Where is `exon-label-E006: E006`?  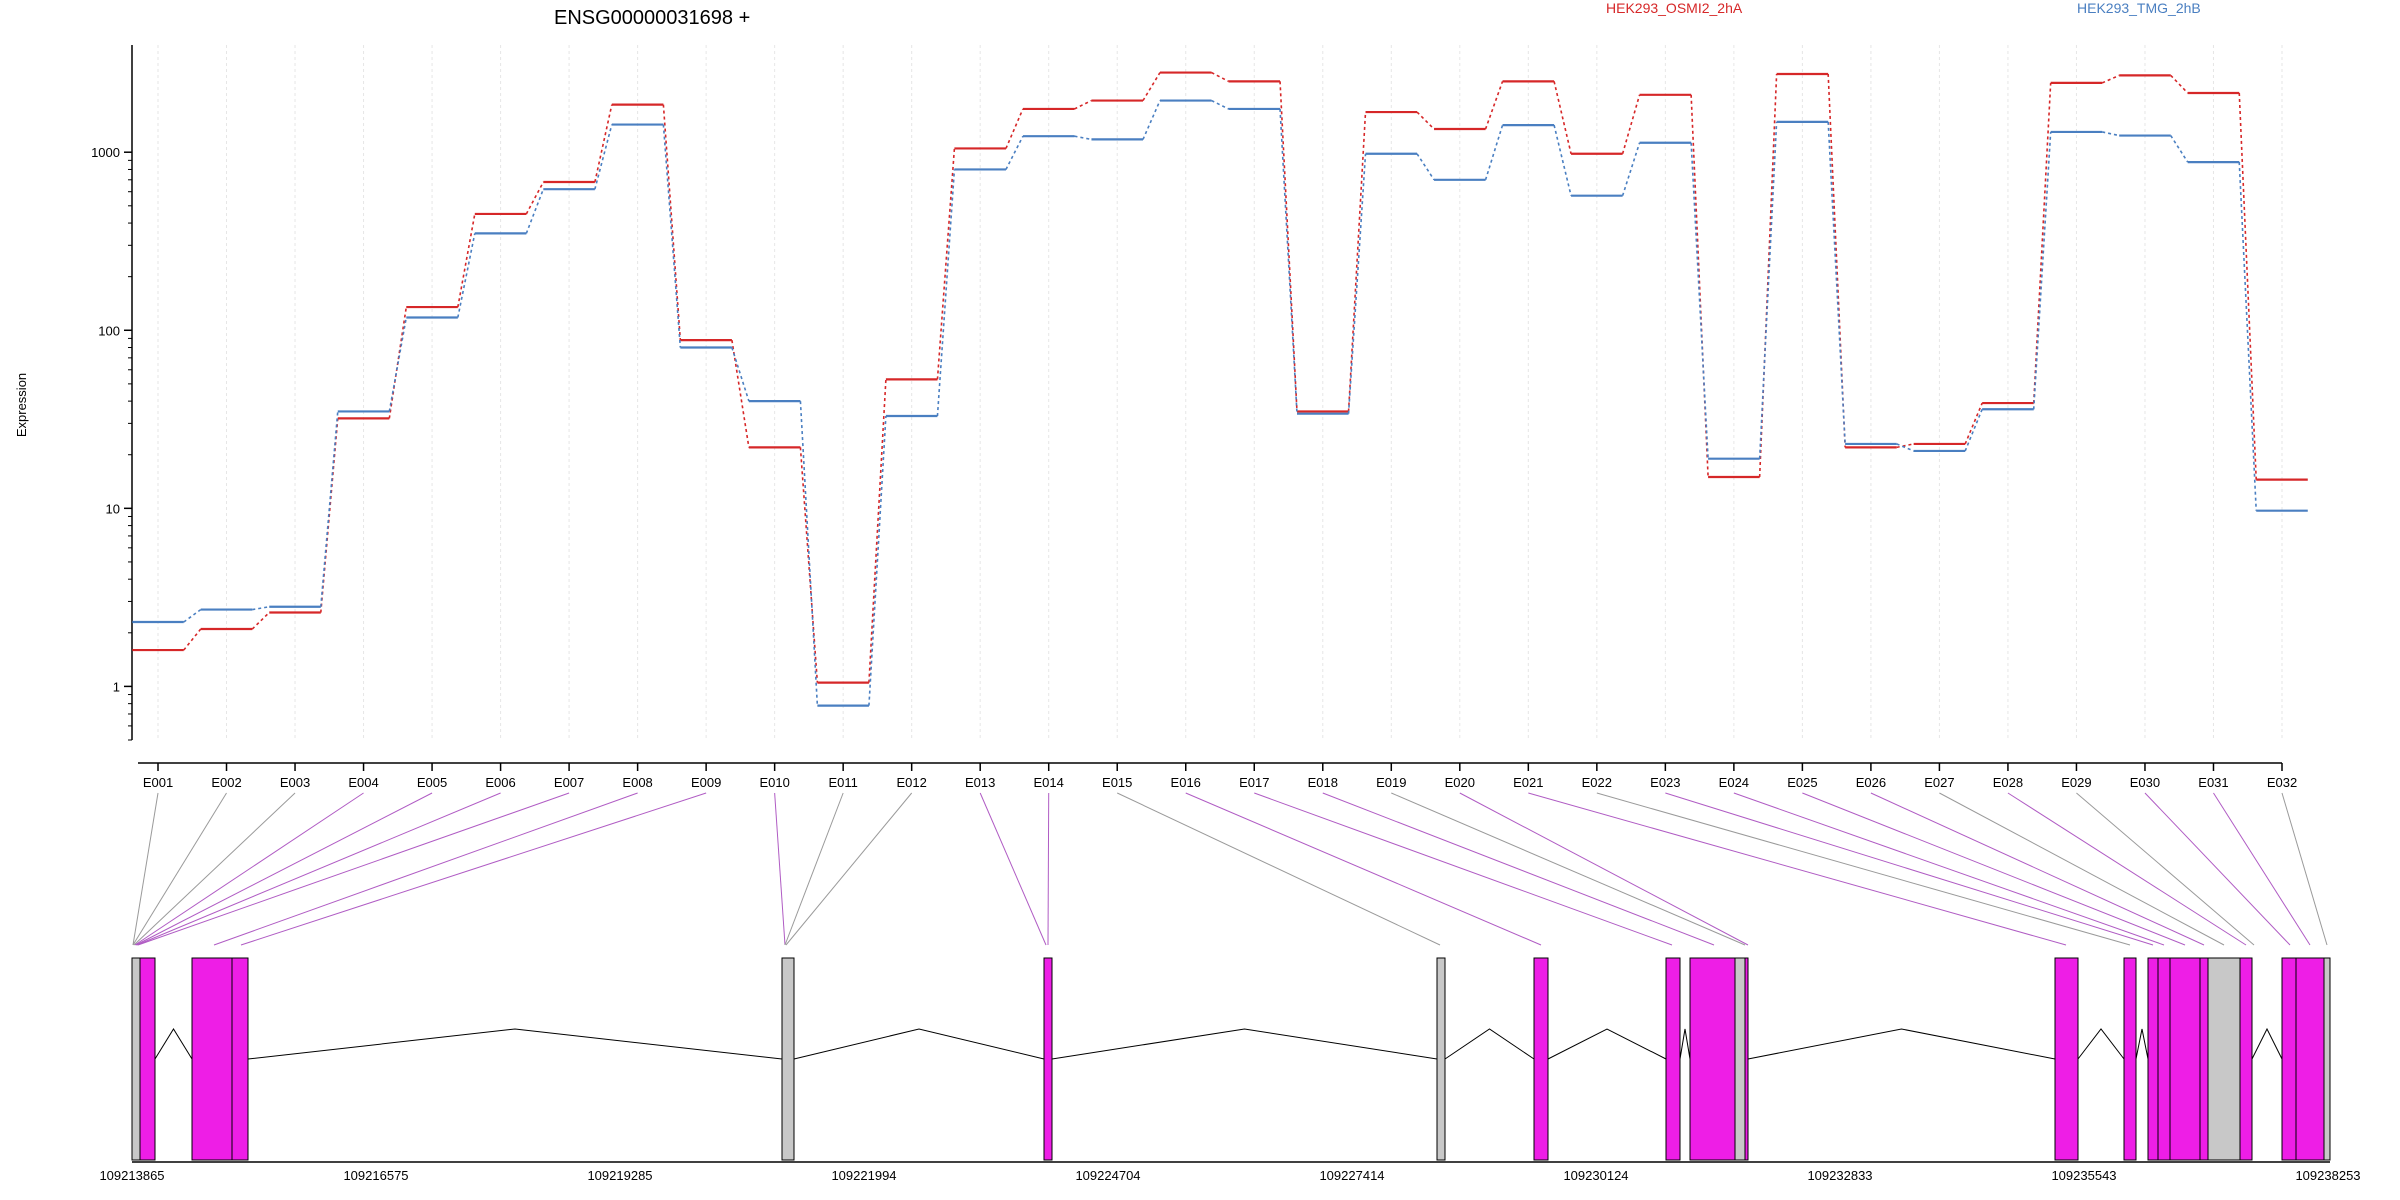
exon-label-E006: E006 is located at coordinates (500, 782).